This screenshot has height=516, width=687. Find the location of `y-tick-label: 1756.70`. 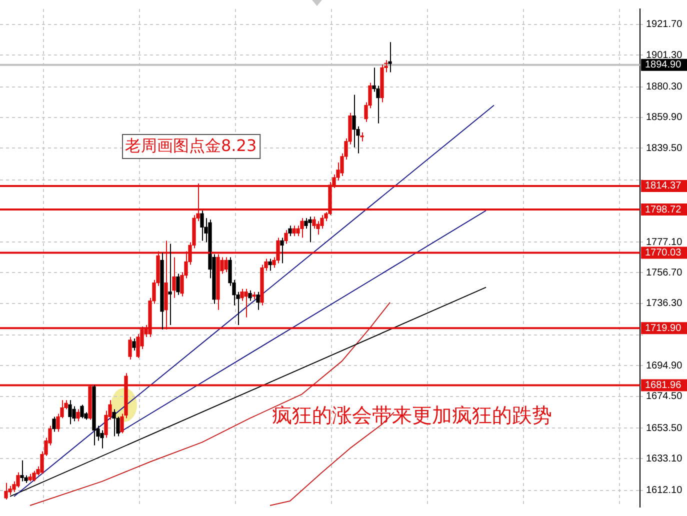

y-tick-label: 1756.70 is located at coordinates (664, 272).